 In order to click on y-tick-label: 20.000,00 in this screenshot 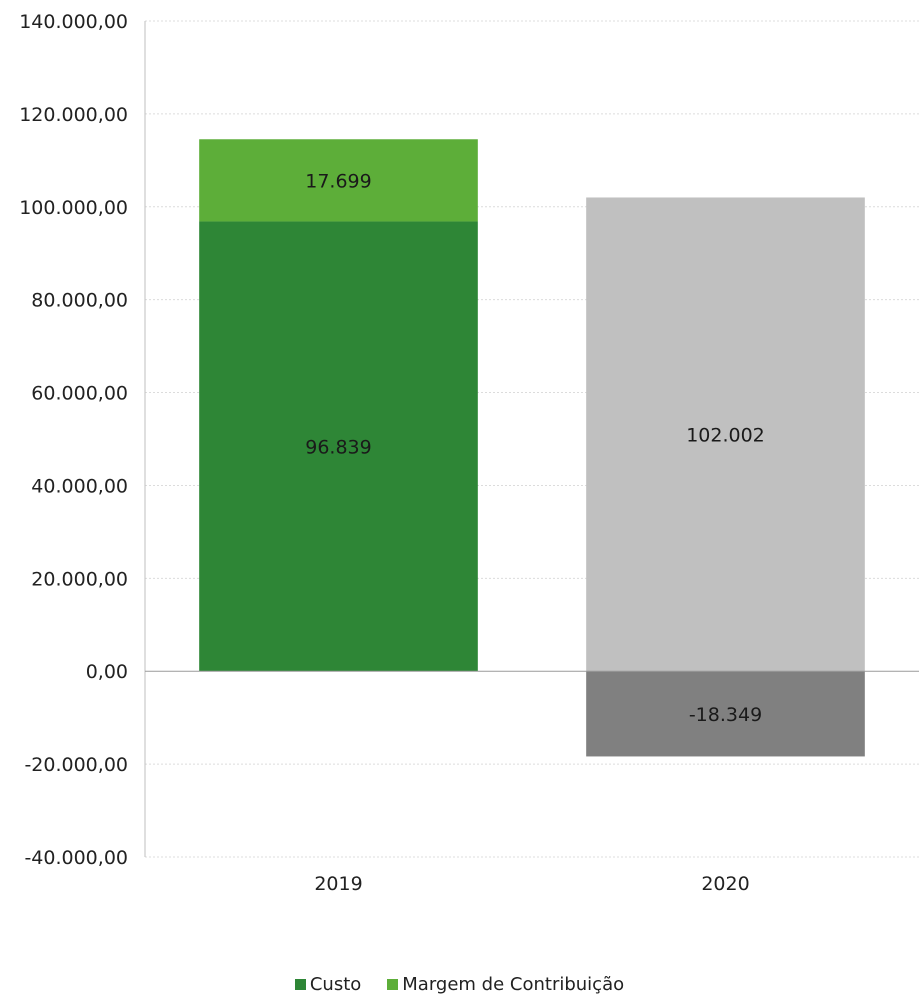, I will do `click(79, 579)`.